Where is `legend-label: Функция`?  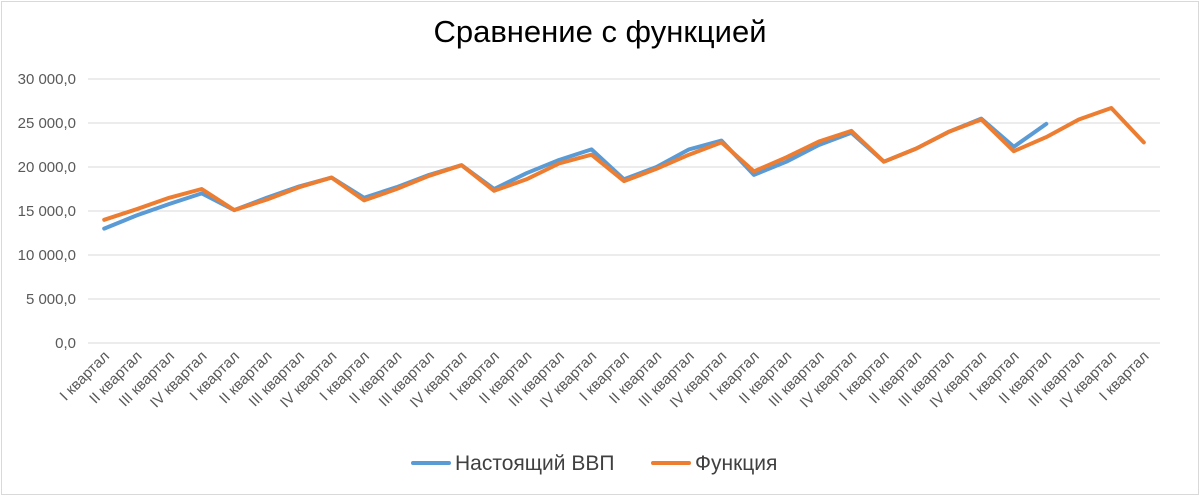 legend-label: Функция is located at coordinates (736, 463).